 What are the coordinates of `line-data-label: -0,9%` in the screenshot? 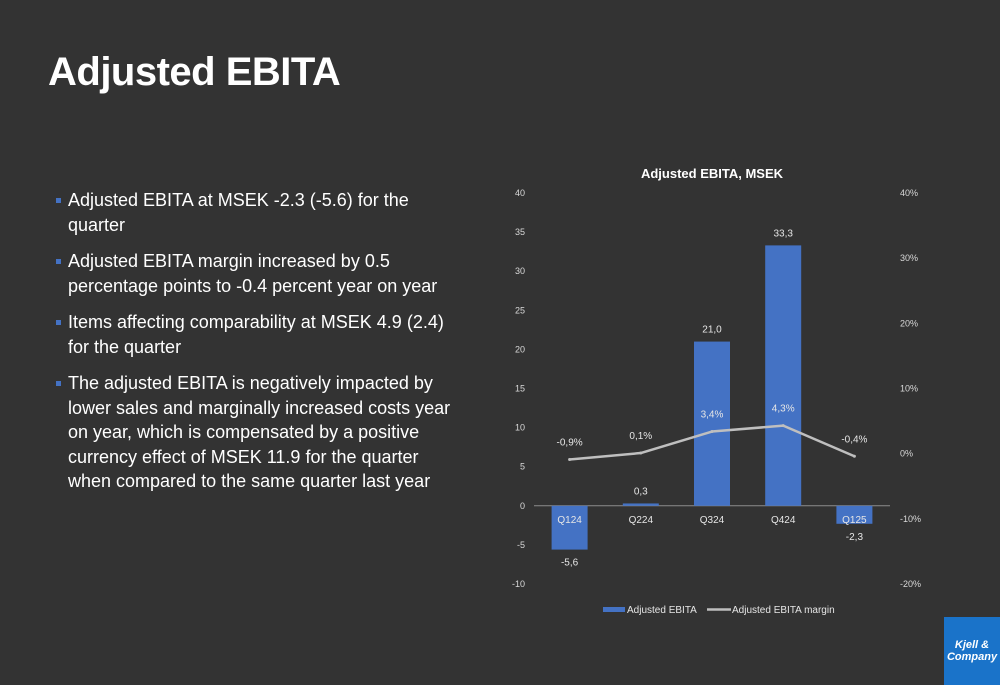 It's located at (570, 443).